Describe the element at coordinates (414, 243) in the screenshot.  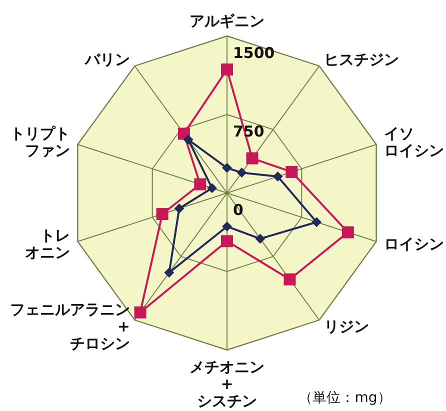
I see `spoke-label: ロイシン` at that location.